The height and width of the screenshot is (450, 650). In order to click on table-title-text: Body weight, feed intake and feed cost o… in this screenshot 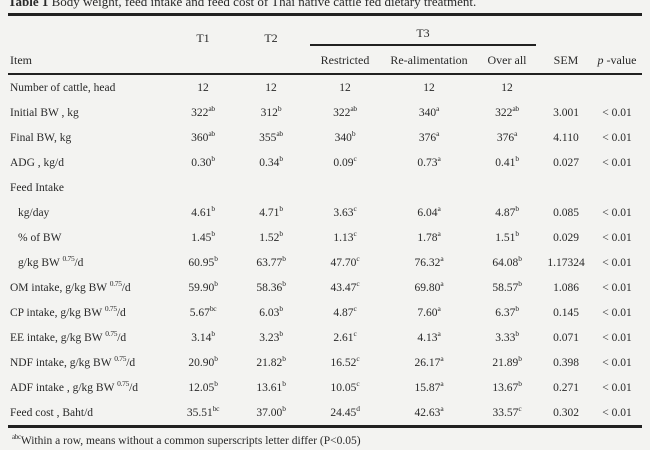, I will do `click(262, 4)`.